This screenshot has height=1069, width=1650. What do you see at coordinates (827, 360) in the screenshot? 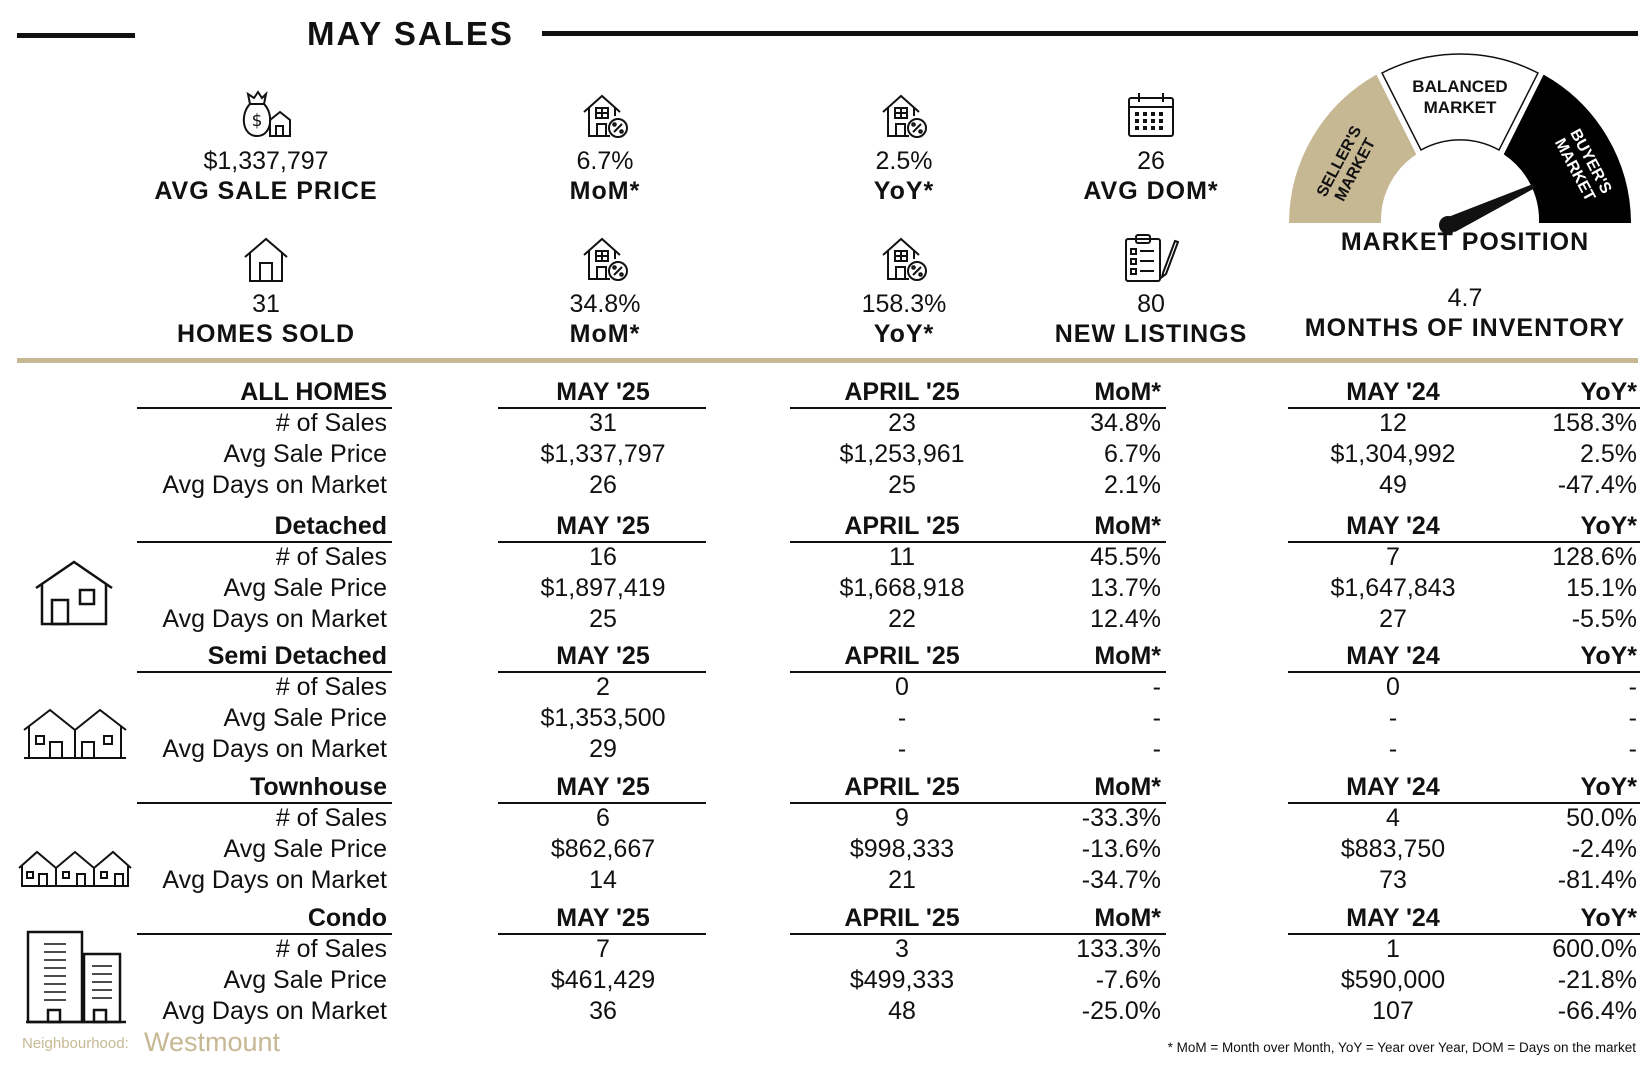
I see `section-divider` at bounding box center [827, 360].